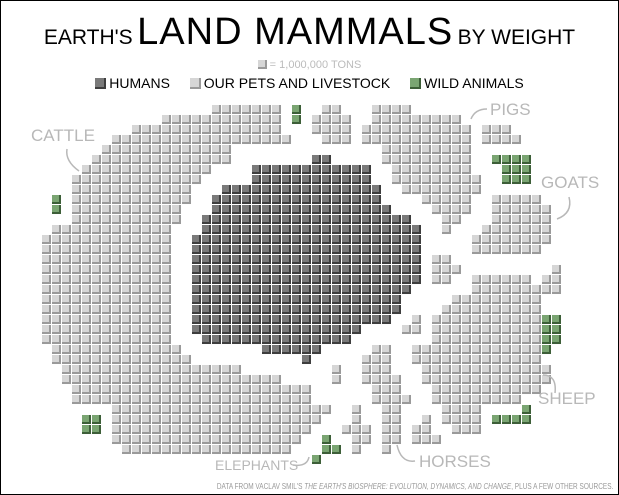 This screenshot has height=495, width=619. I want to click on wild-square, so click(56, 199).